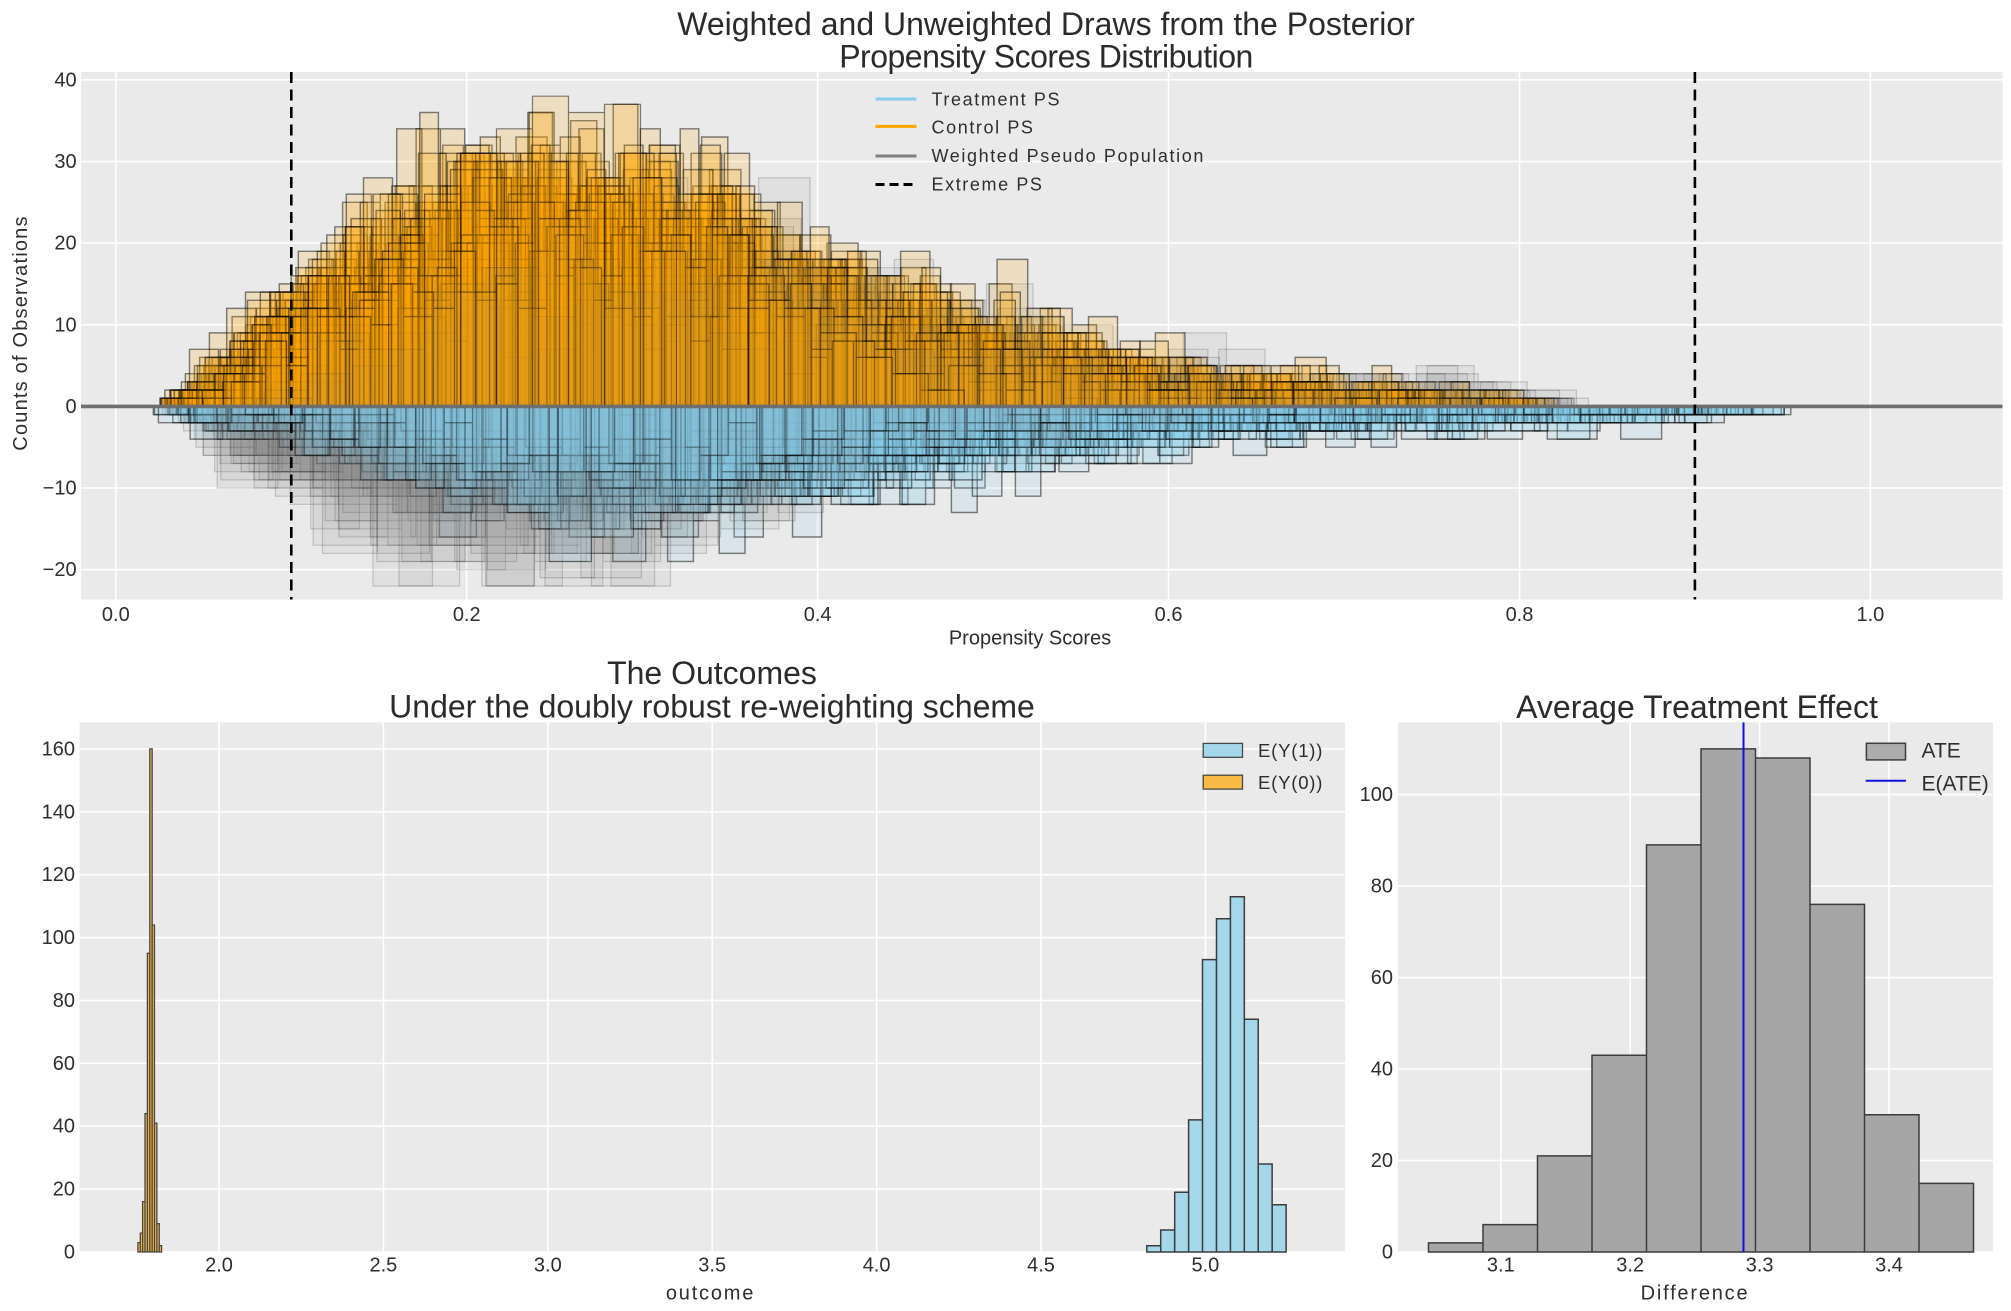 This screenshot has width=2011, height=1311. I want to click on svg-text: Counts of Observations, so click(21, 332).